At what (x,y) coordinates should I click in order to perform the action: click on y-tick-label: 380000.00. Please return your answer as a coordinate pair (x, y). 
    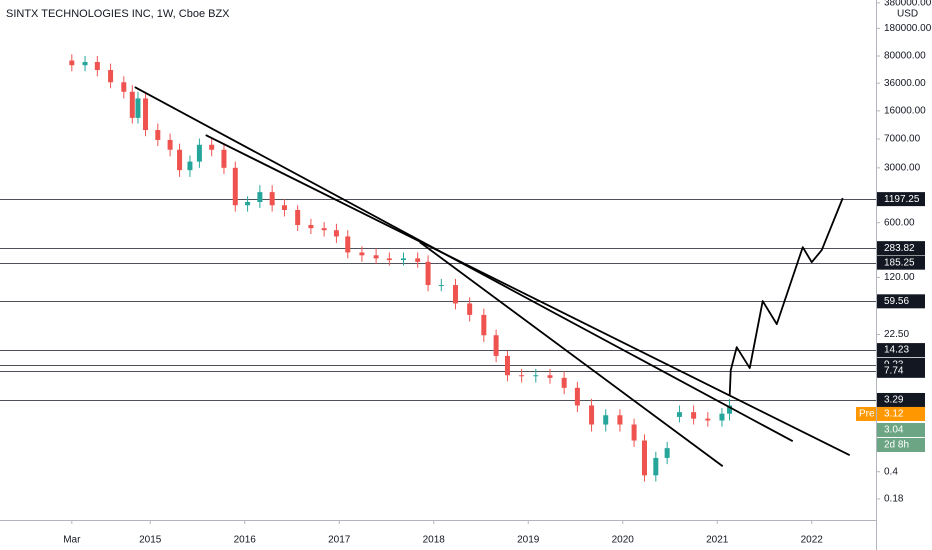
    Looking at the image, I should click on (908, 4).